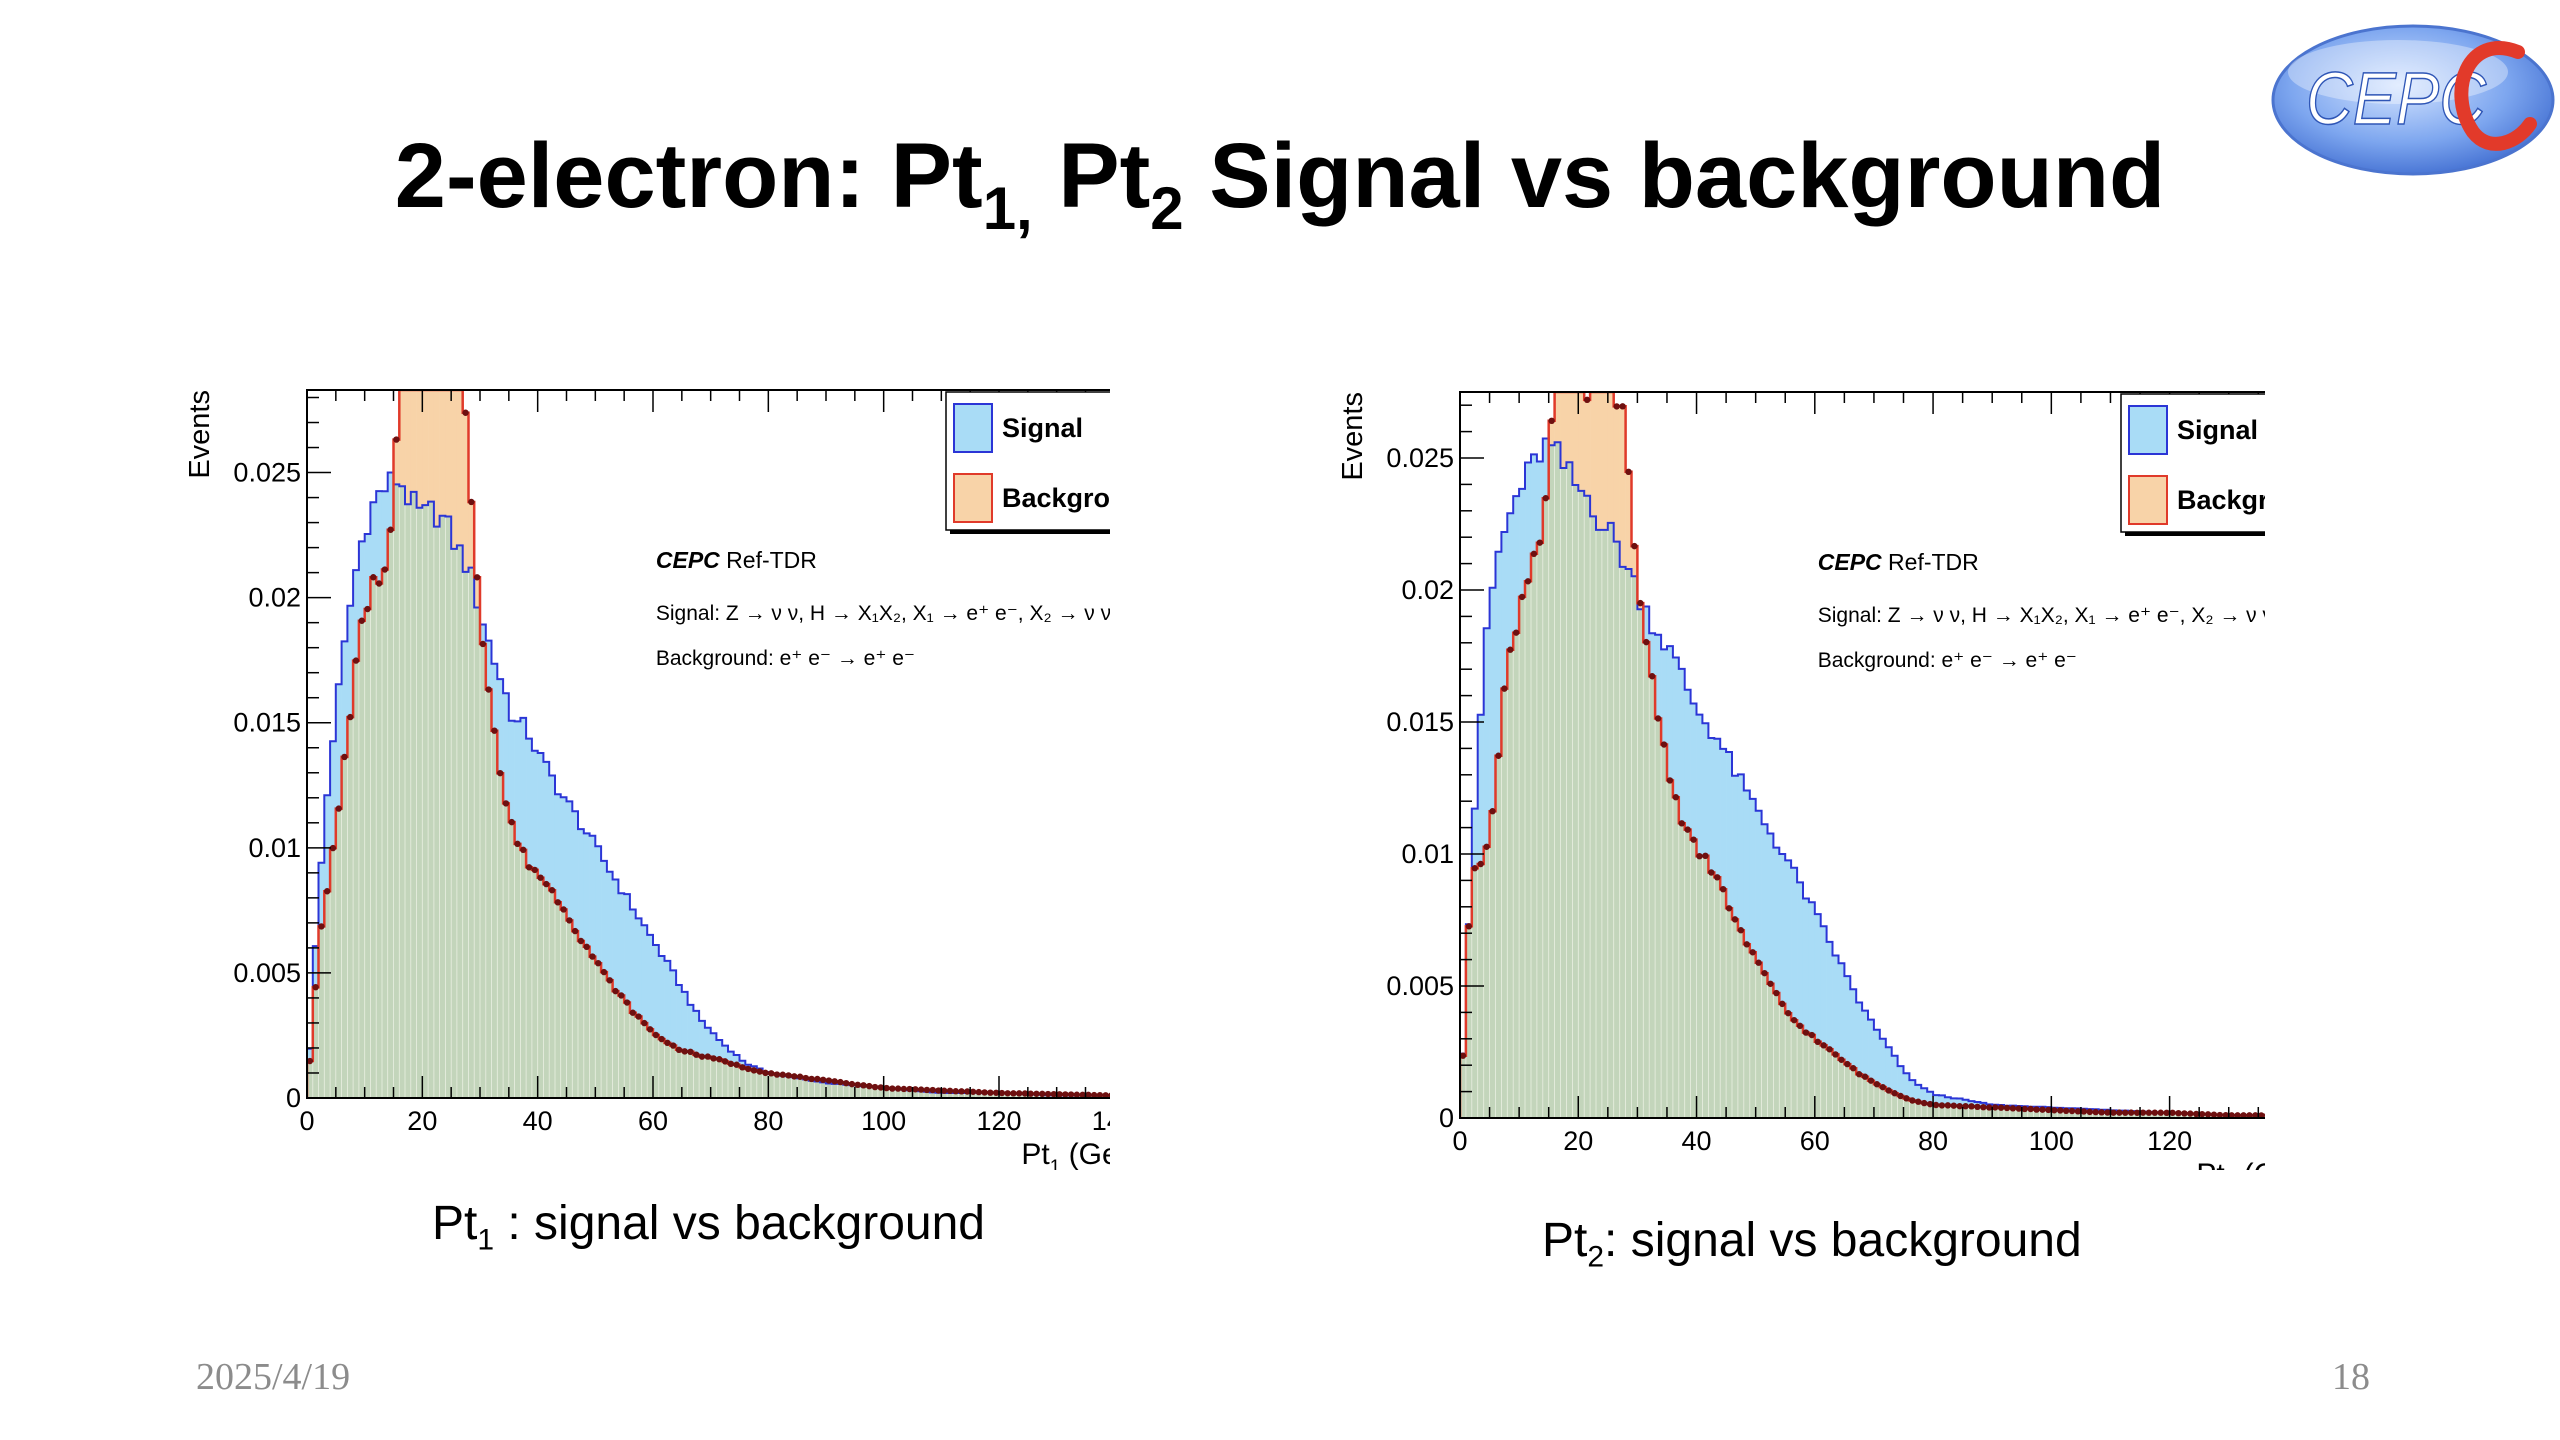 The height and width of the screenshot is (1440, 2560). Describe the element at coordinates (1353, 436) in the screenshot. I see `y-axis-title: Events` at that location.